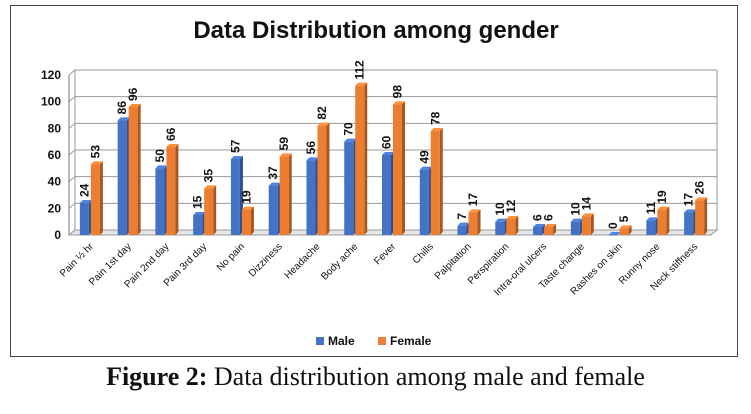 This screenshot has height=414, width=751. What do you see at coordinates (84, 190) in the screenshot?
I see `value-label-male: 24` at bounding box center [84, 190].